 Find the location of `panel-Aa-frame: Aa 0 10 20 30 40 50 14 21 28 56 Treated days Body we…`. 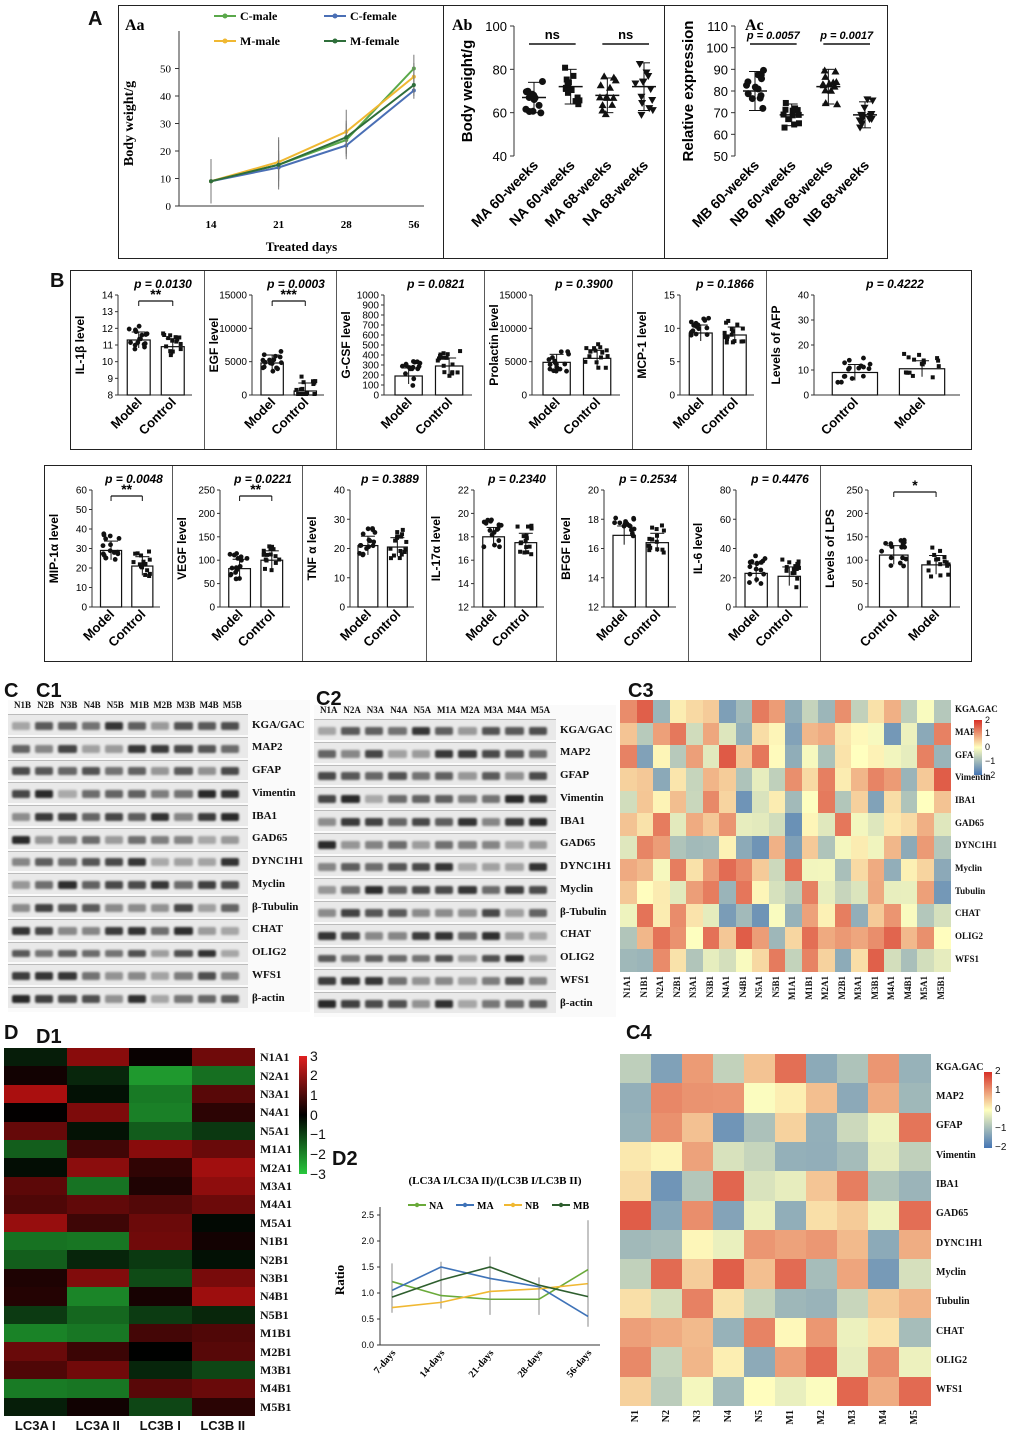

panel-Aa-frame: Aa 0 10 20 30 40 50 14 21 28 56 Treated days Body we… is located at coordinates (281, 132).